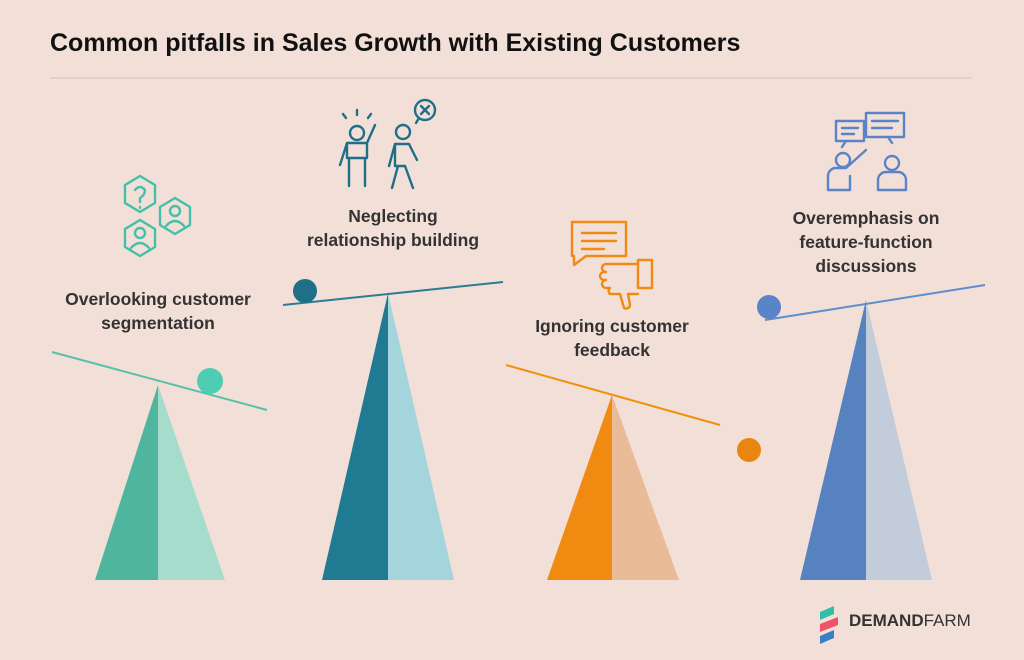 This screenshot has width=1024, height=660. I want to click on pitfall-label: Overemphasis on, so click(866, 218).